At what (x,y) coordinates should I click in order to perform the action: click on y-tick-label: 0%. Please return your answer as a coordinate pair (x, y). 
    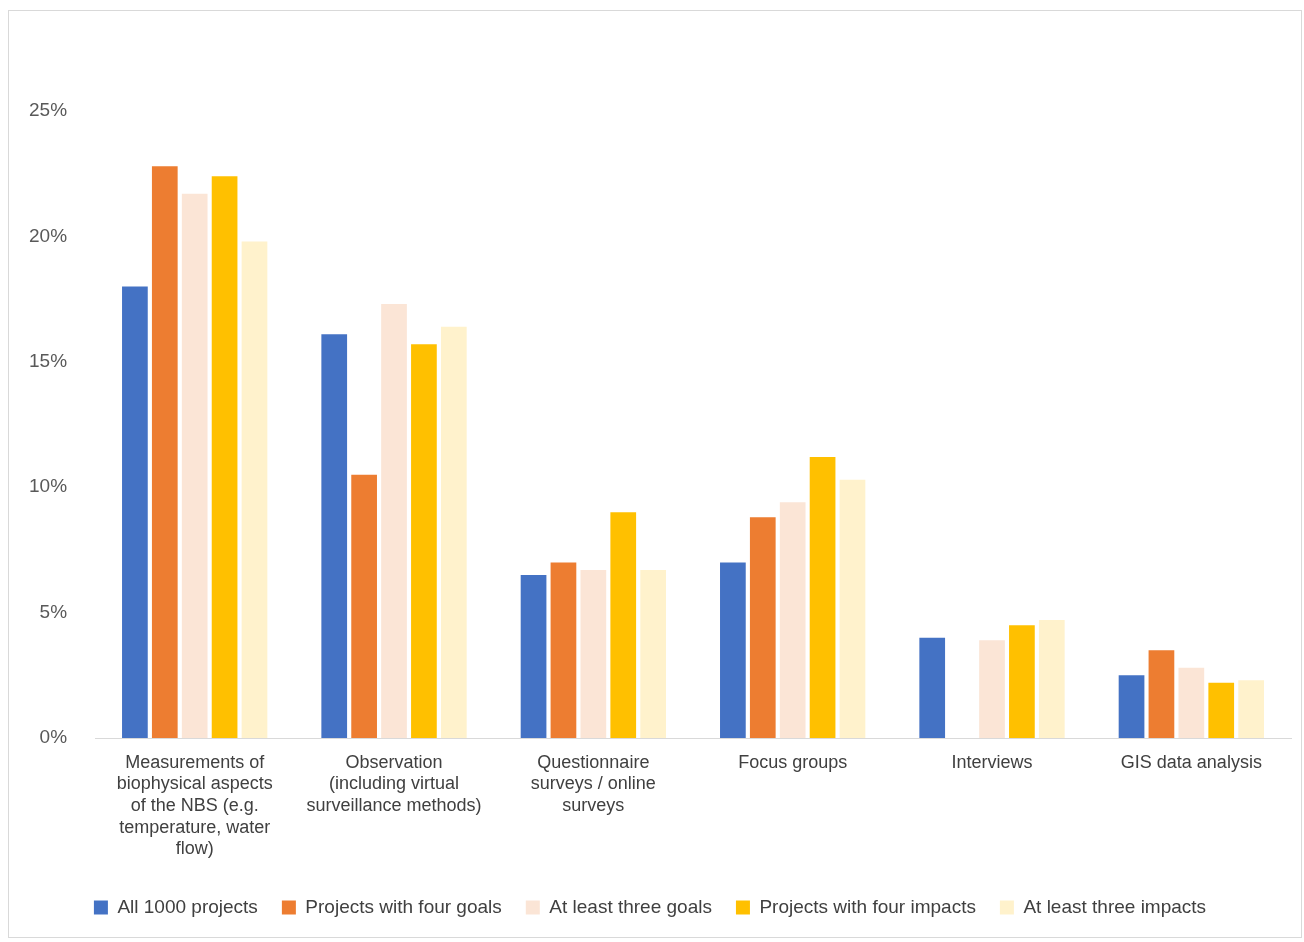
    Looking at the image, I should click on (53, 737).